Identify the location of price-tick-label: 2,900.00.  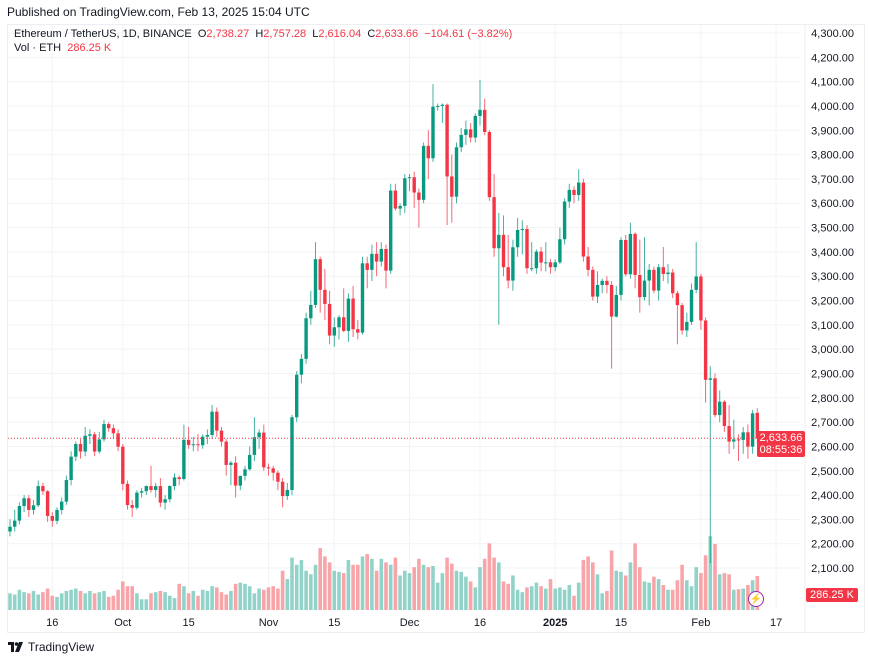
(832, 374).